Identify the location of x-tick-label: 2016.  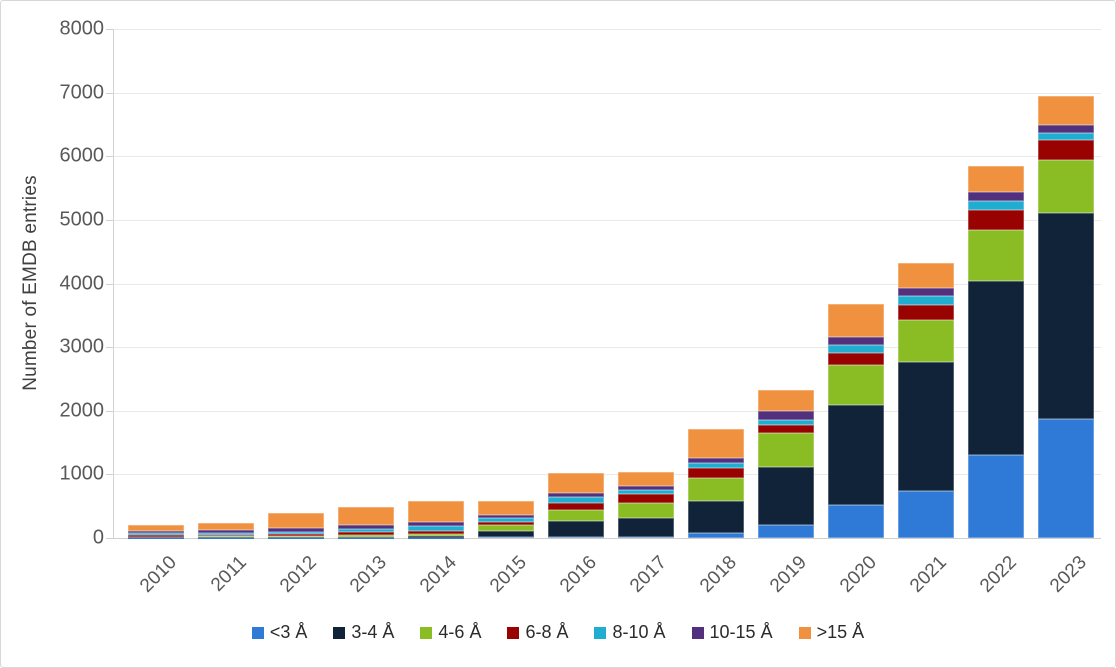
(578, 574).